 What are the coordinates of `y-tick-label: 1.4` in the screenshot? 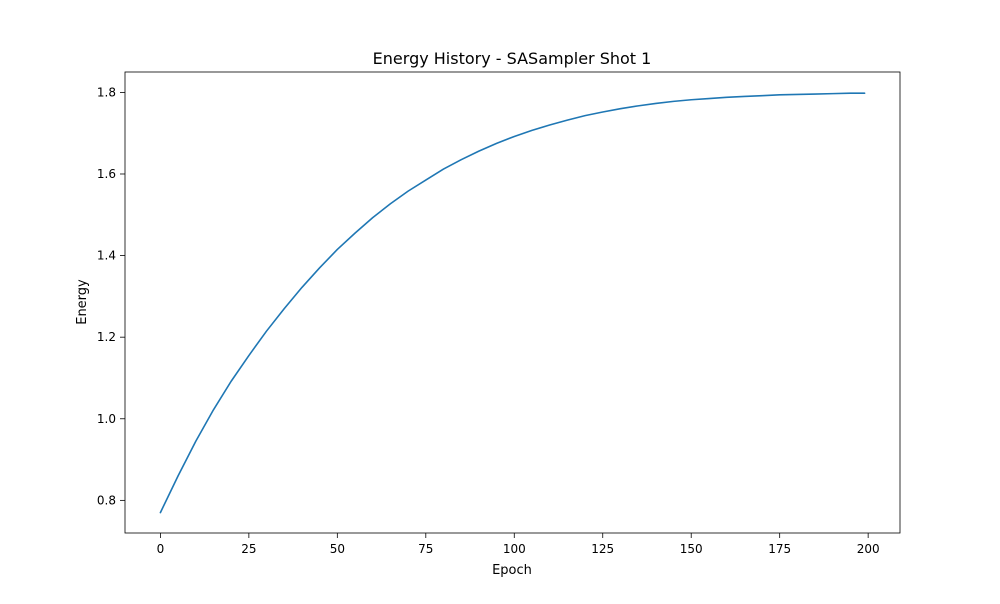 It's located at (106, 256).